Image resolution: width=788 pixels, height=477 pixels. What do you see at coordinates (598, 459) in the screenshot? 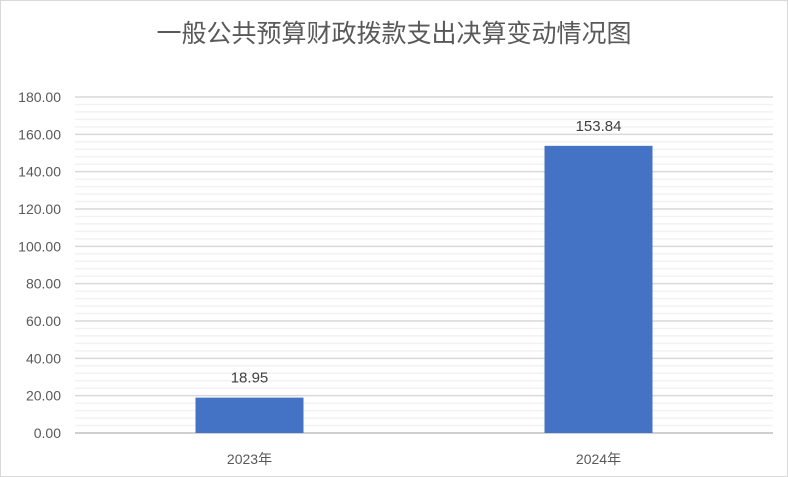
I see `x-tick-label: 2024年` at bounding box center [598, 459].